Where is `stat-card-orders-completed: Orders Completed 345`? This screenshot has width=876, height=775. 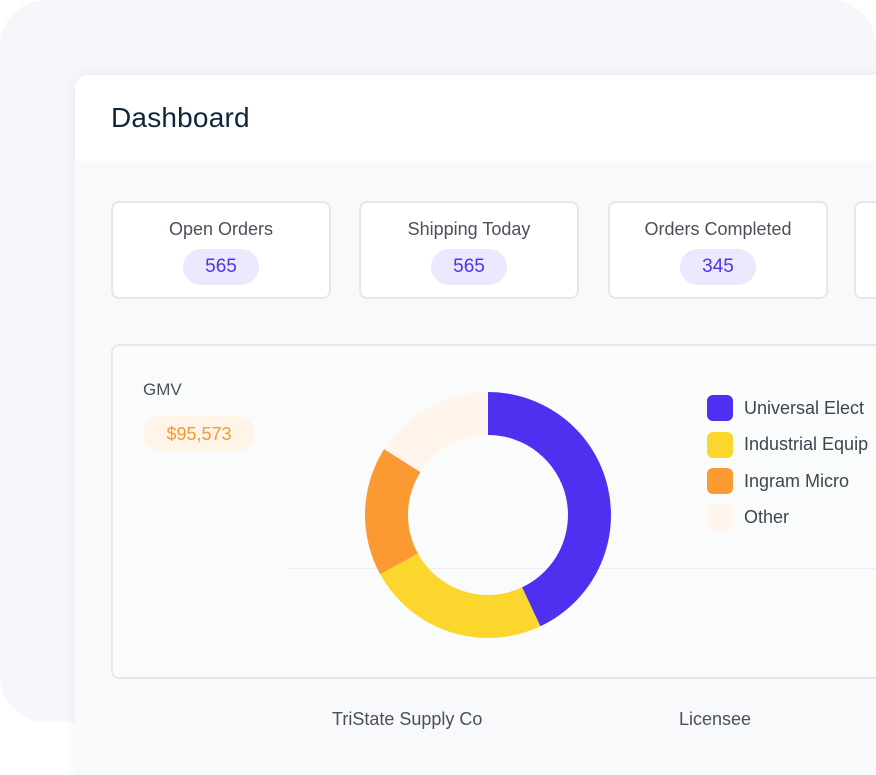
stat-card-orders-completed: Orders Completed 345 is located at coordinates (718, 250).